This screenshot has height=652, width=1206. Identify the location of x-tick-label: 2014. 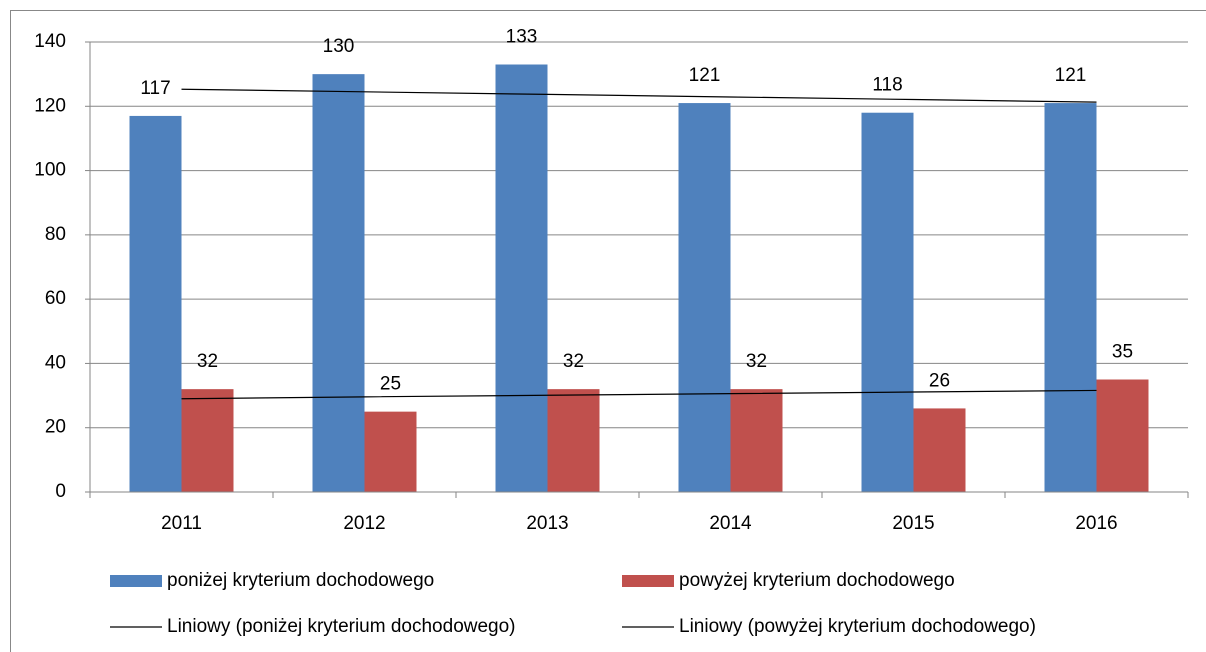
(730, 523).